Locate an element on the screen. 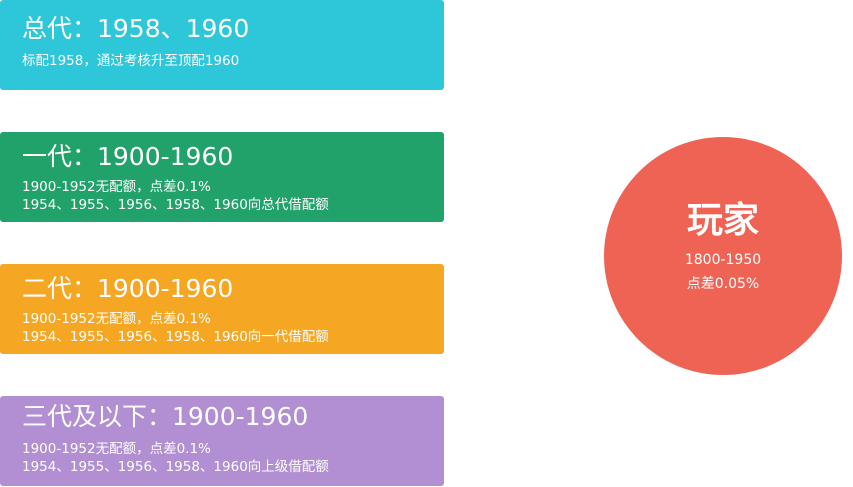  player-circle: 玩家 1800-1950 点差0.05% is located at coordinates (723, 256).